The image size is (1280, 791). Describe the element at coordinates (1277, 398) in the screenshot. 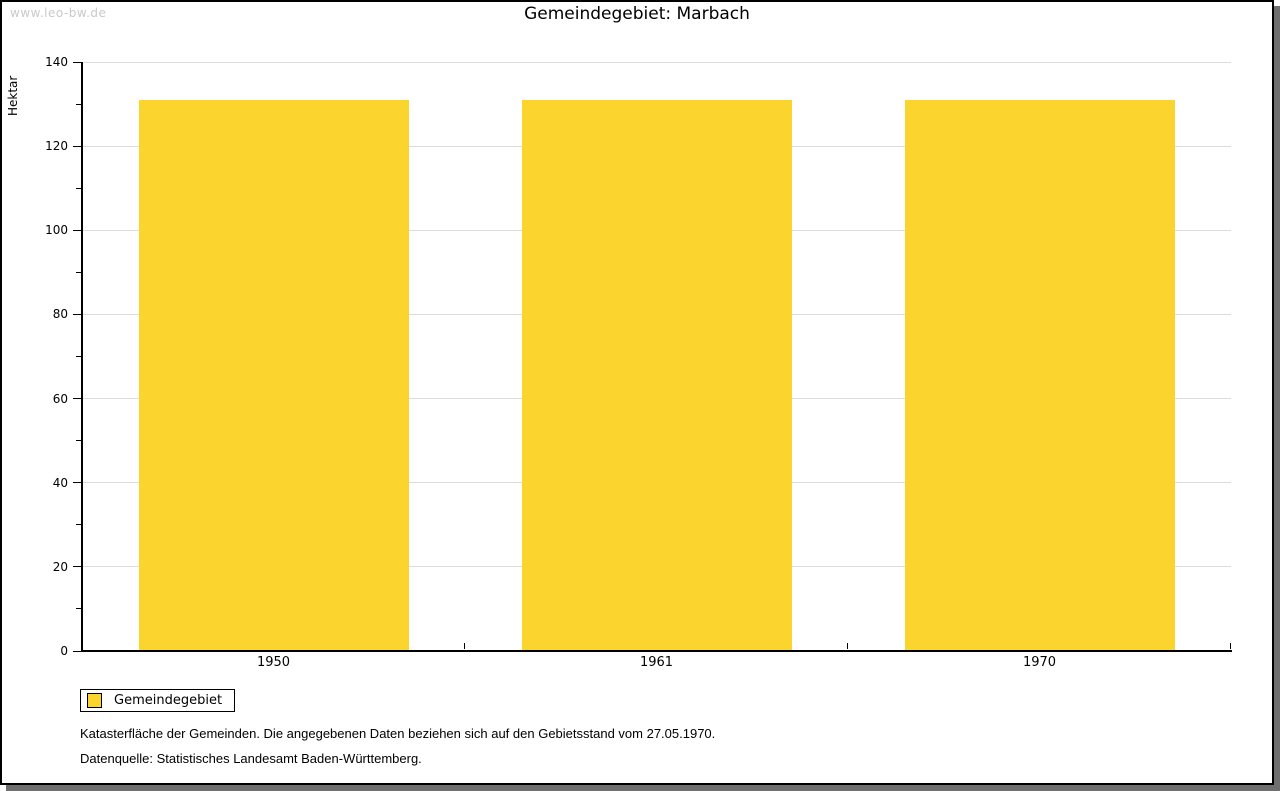

I see `frame-shadow-right` at that location.